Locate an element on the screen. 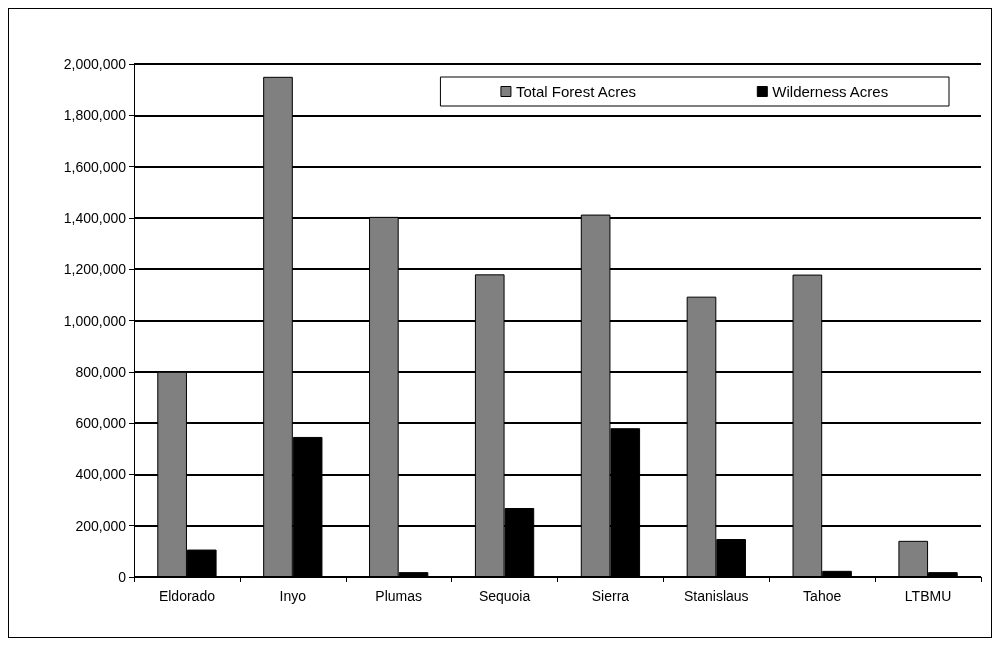 The height and width of the screenshot is (645, 1002). x-tick-label: Eldorado is located at coordinates (187, 596).